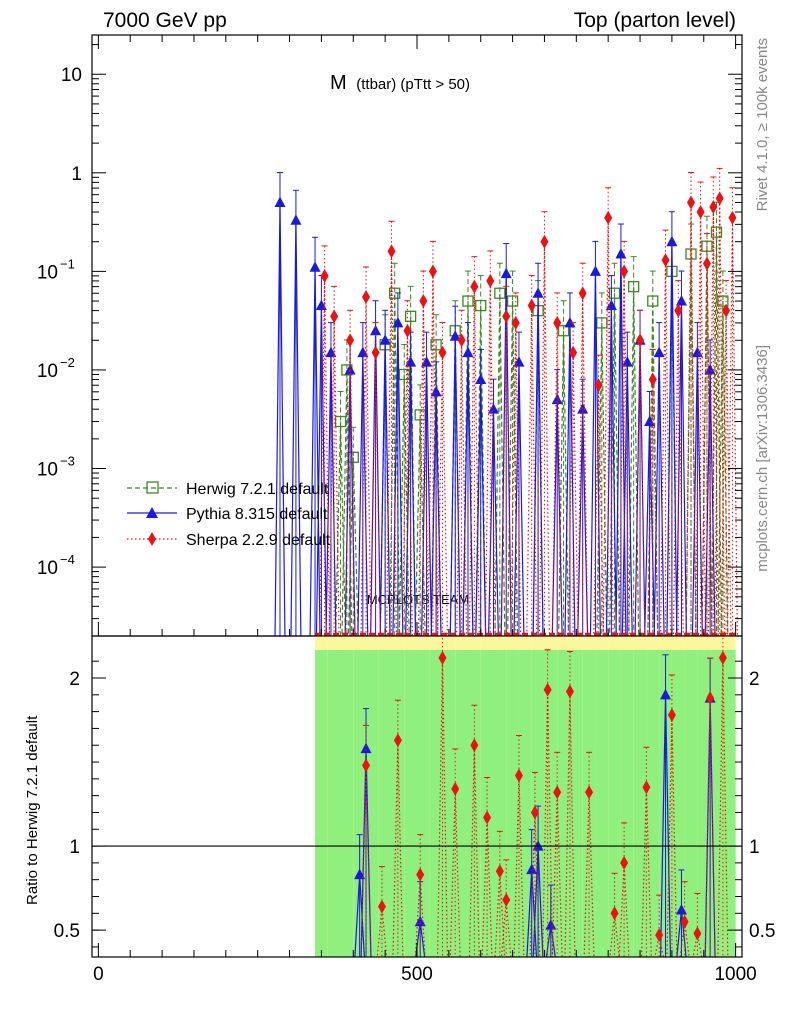  Describe the element at coordinates (74, 847) in the screenshot. I see `ratio-ytick-label: 1` at that location.